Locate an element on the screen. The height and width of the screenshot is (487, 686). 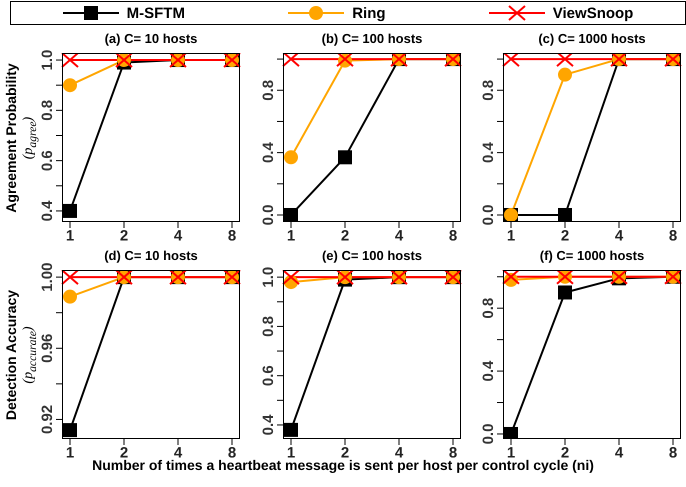
y-tick-label: 0.92 is located at coordinates (47, 419).